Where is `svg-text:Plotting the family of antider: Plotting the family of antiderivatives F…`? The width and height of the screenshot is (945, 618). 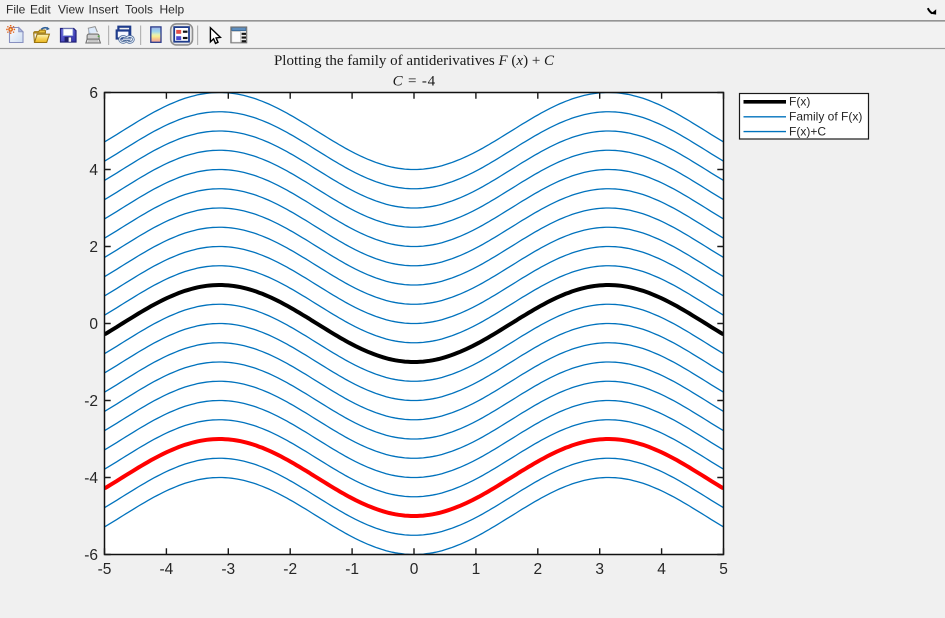 svg-text:Plotting the family of antider: Plotting the family of antiderivatives F… is located at coordinates (414, 61).